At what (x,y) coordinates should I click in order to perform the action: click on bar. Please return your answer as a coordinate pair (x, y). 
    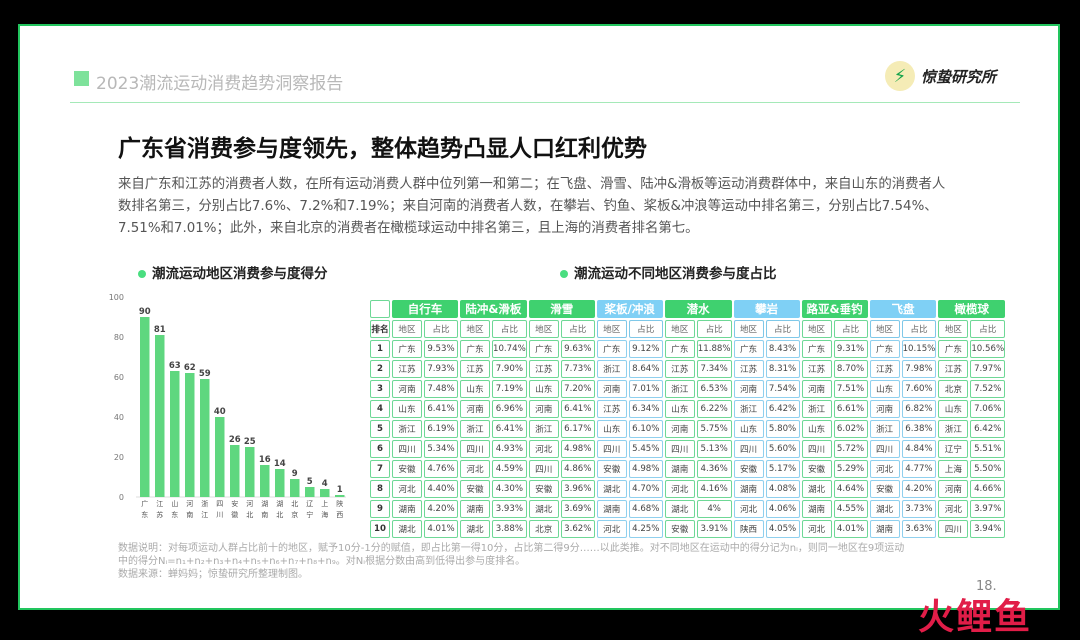
    Looking at the image, I should click on (220, 457).